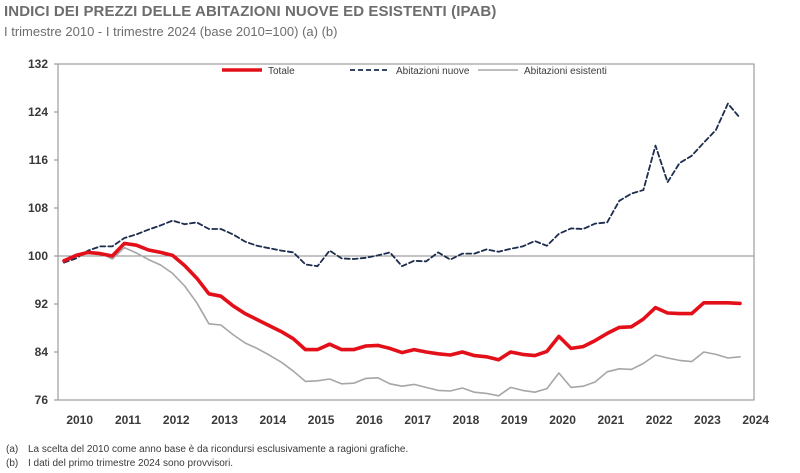 The height and width of the screenshot is (473, 800). I want to click on y-tick-label: 100, so click(38, 256).